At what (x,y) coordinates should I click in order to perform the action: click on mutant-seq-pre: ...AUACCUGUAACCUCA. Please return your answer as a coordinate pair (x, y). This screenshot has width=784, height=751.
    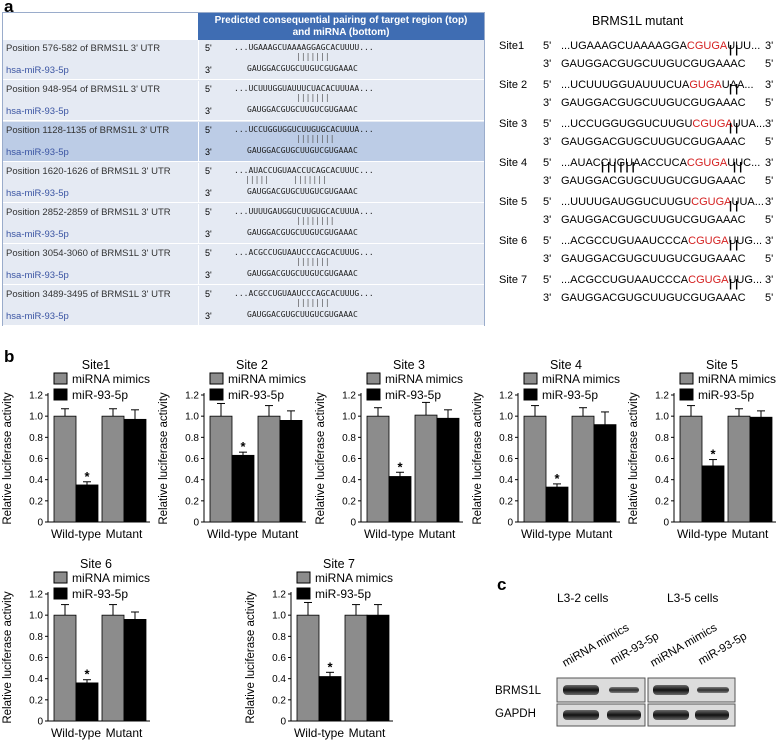
    Looking at the image, I should click on (624, 163).